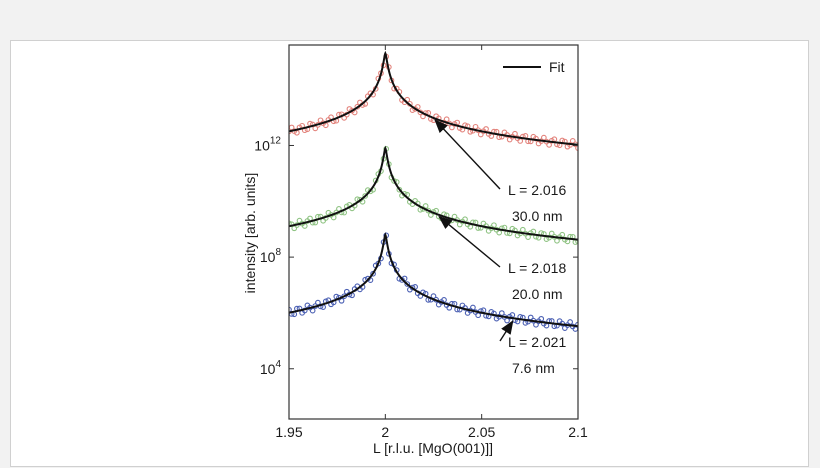 Image resolution: width=820 pixels, height=468 pixels. I want to click on x-tick-label: 2, so click(385, 432).